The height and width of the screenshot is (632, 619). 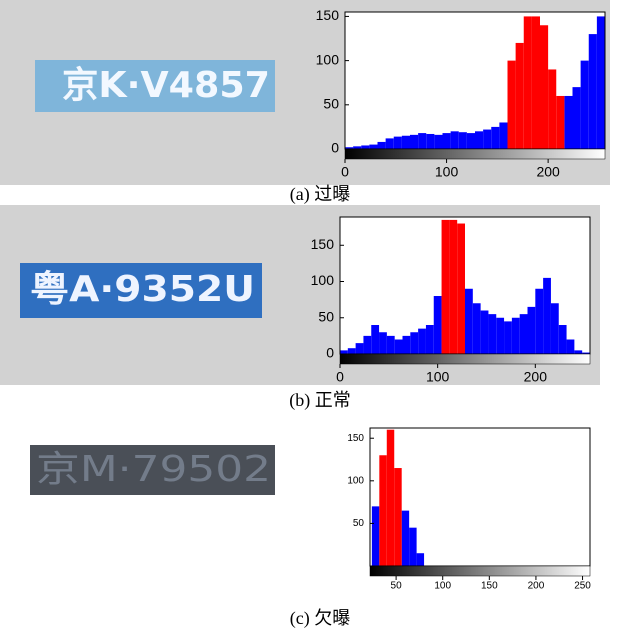 I want to click on plate-text: 粤A·9352U, so click(x=142, y=289).